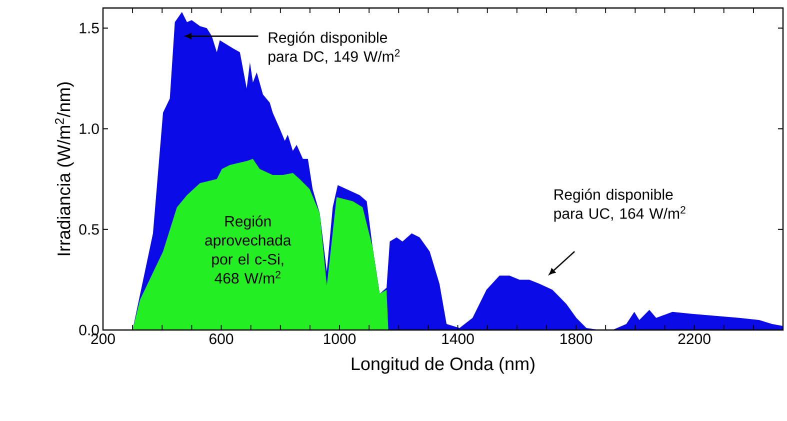  Describe the element at coordinates (89, 330) in the screenshot. I see `y-tick-label: 0.0` at that location.